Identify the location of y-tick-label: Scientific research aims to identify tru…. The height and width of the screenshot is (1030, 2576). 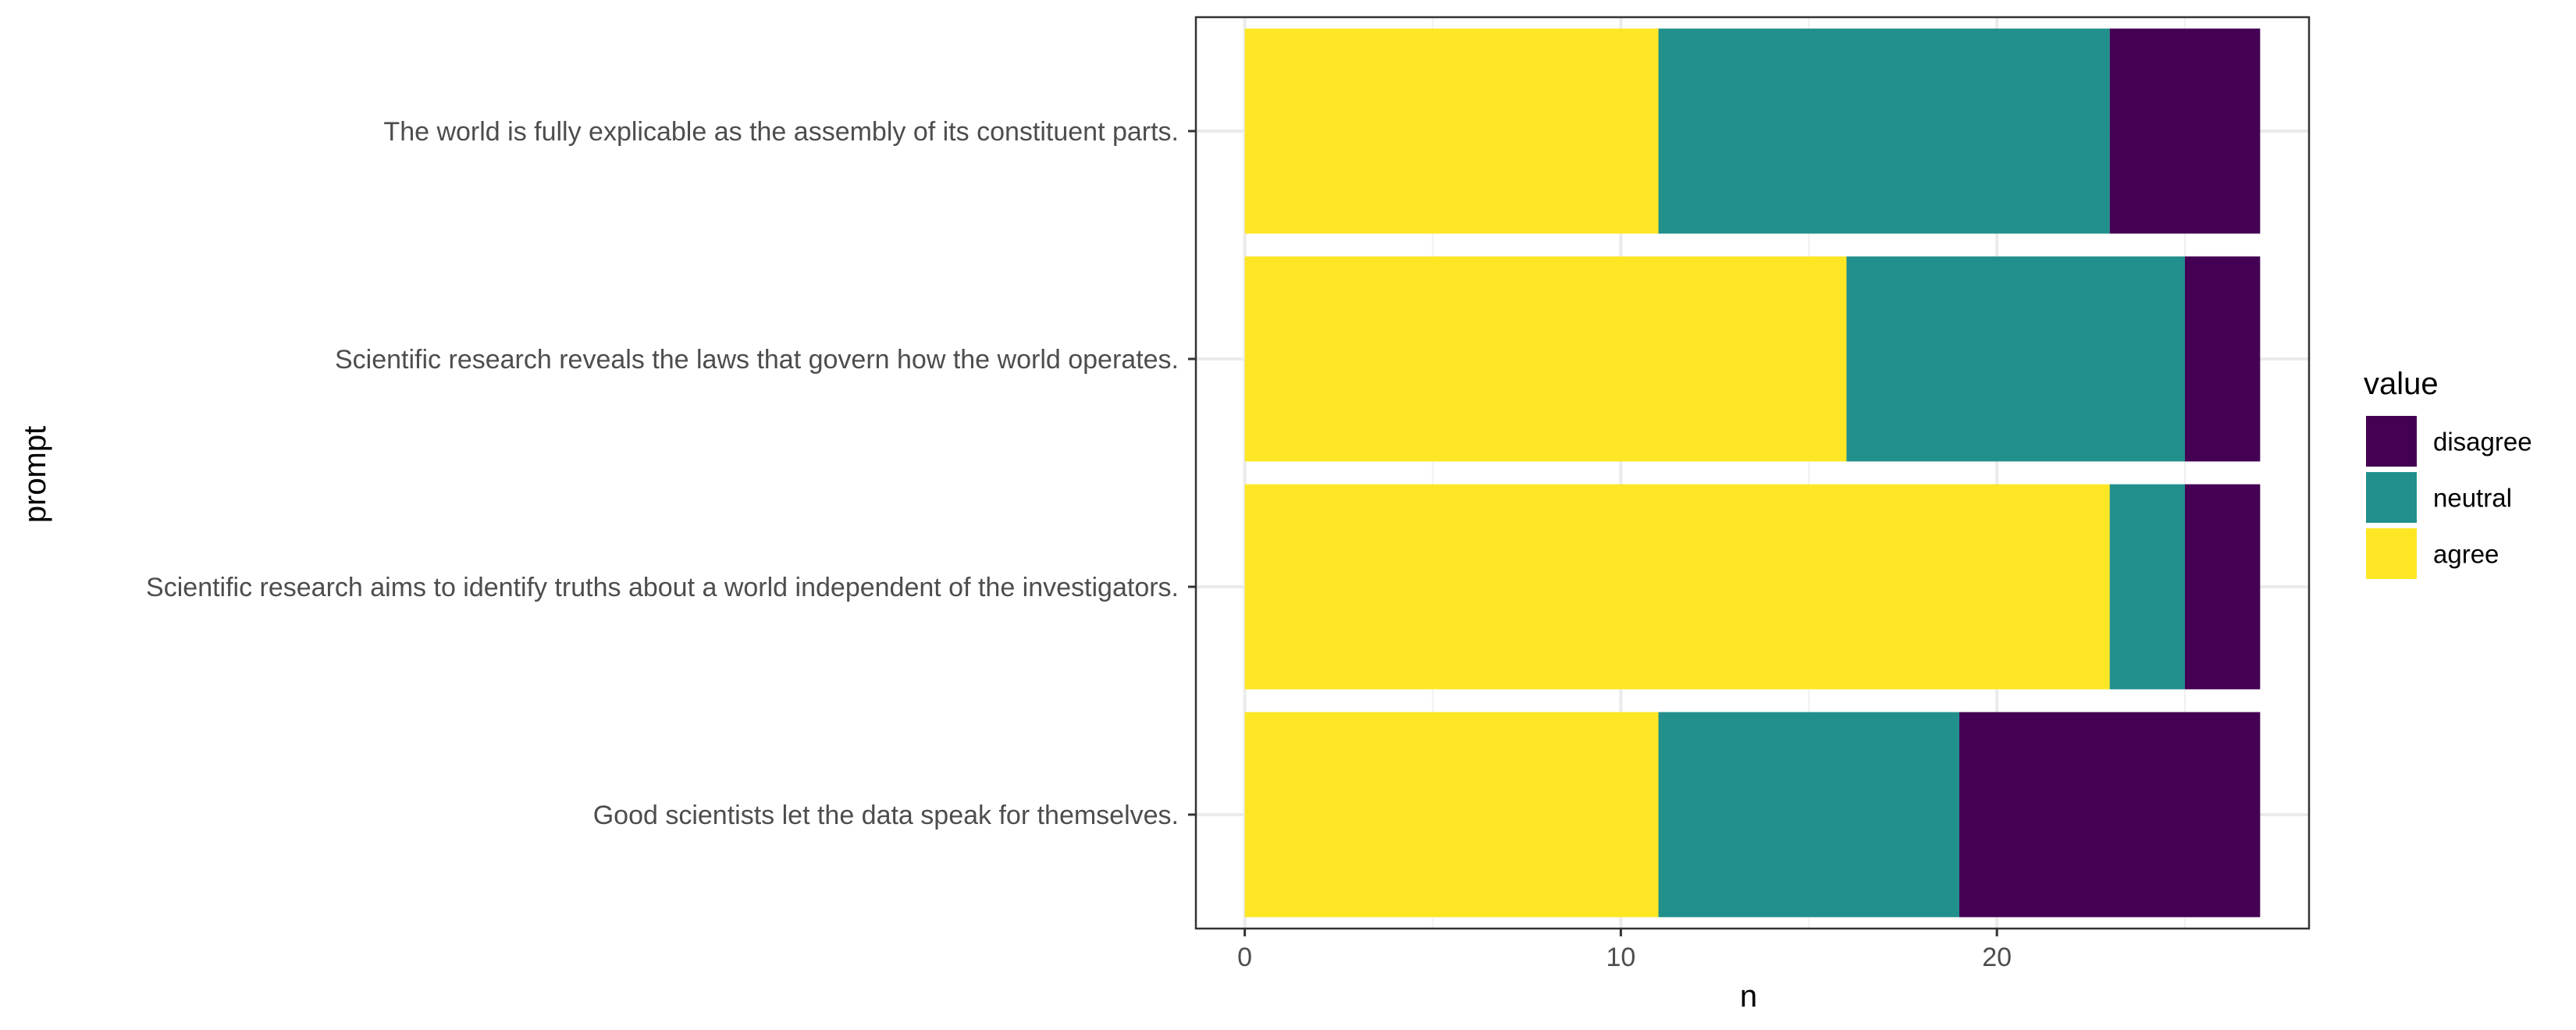
(662, 588).